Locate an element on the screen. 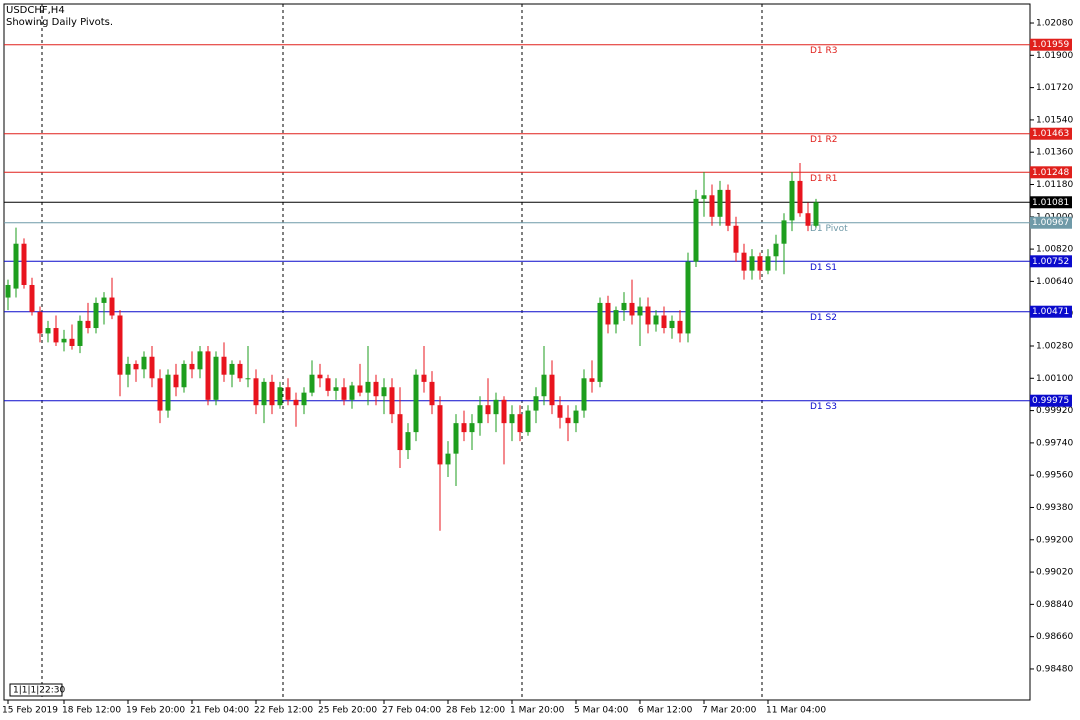 Image resolution: width=1080 pixels, height=720 pixels. pivot-label: D1 S2 is located at coordinates (823, 318).